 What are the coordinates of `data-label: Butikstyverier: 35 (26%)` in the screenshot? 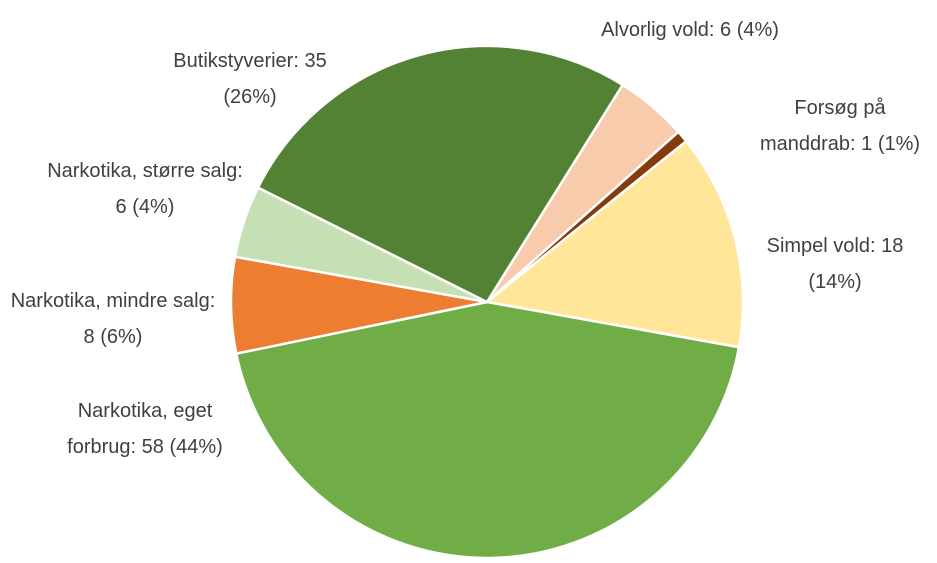 It's located at (250, 79).